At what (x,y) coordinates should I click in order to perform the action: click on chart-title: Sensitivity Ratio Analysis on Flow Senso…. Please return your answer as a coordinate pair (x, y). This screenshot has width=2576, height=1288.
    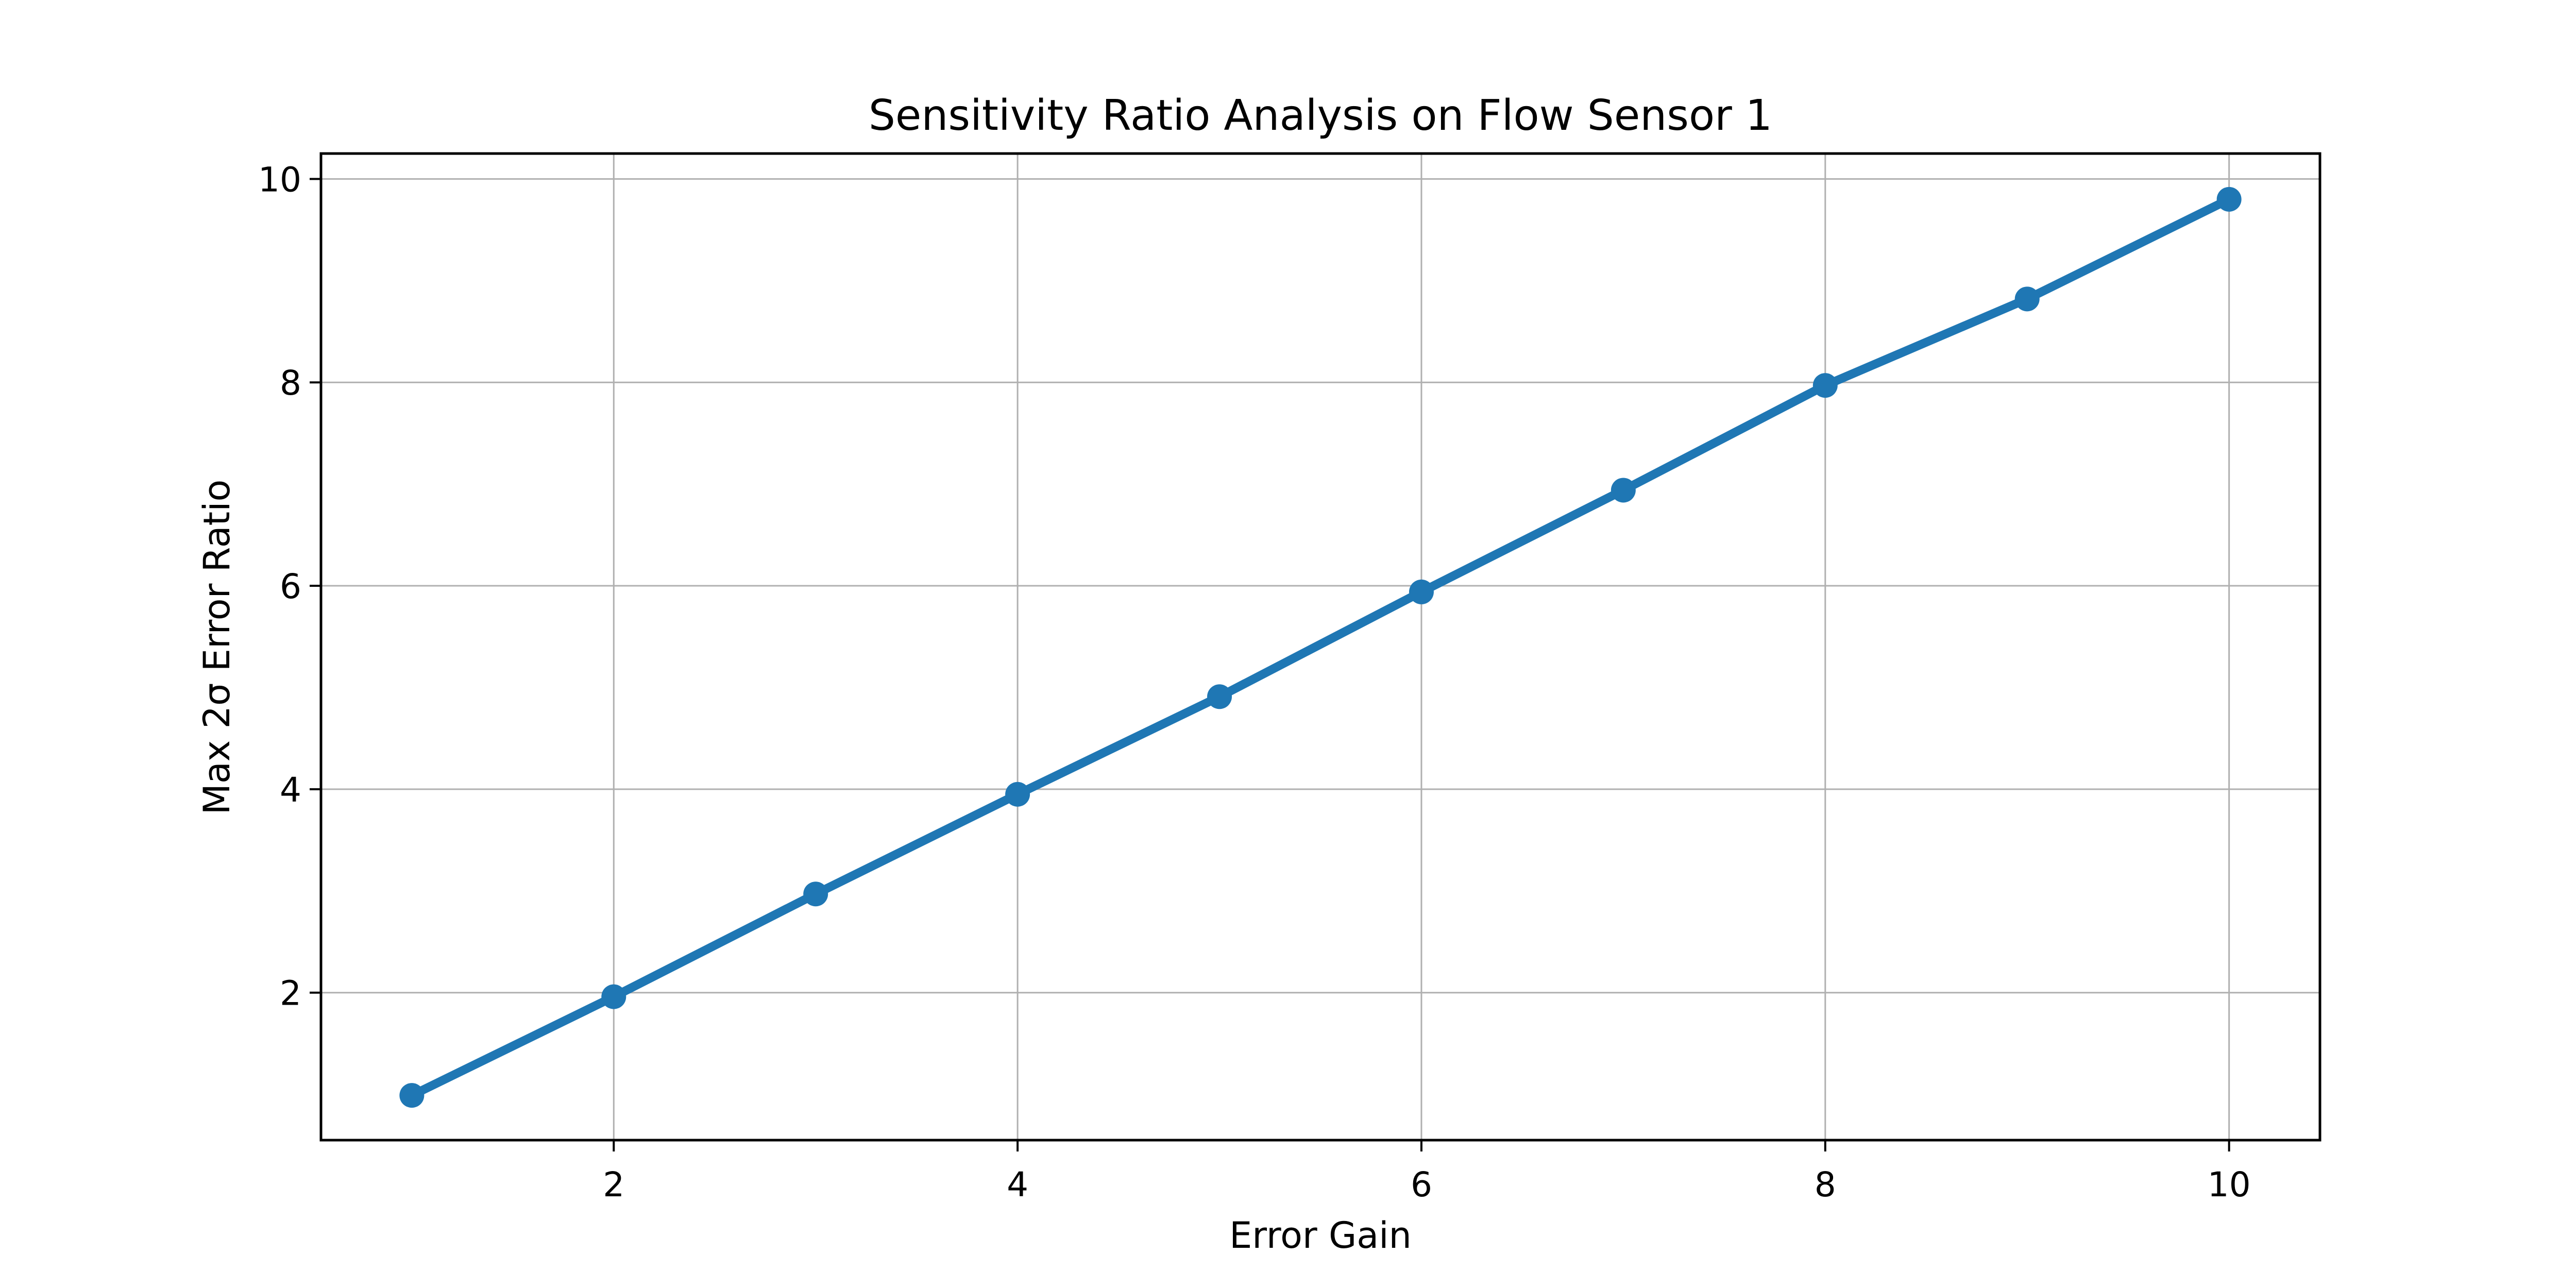
    Looking at the image, I should click on (1320, 115).